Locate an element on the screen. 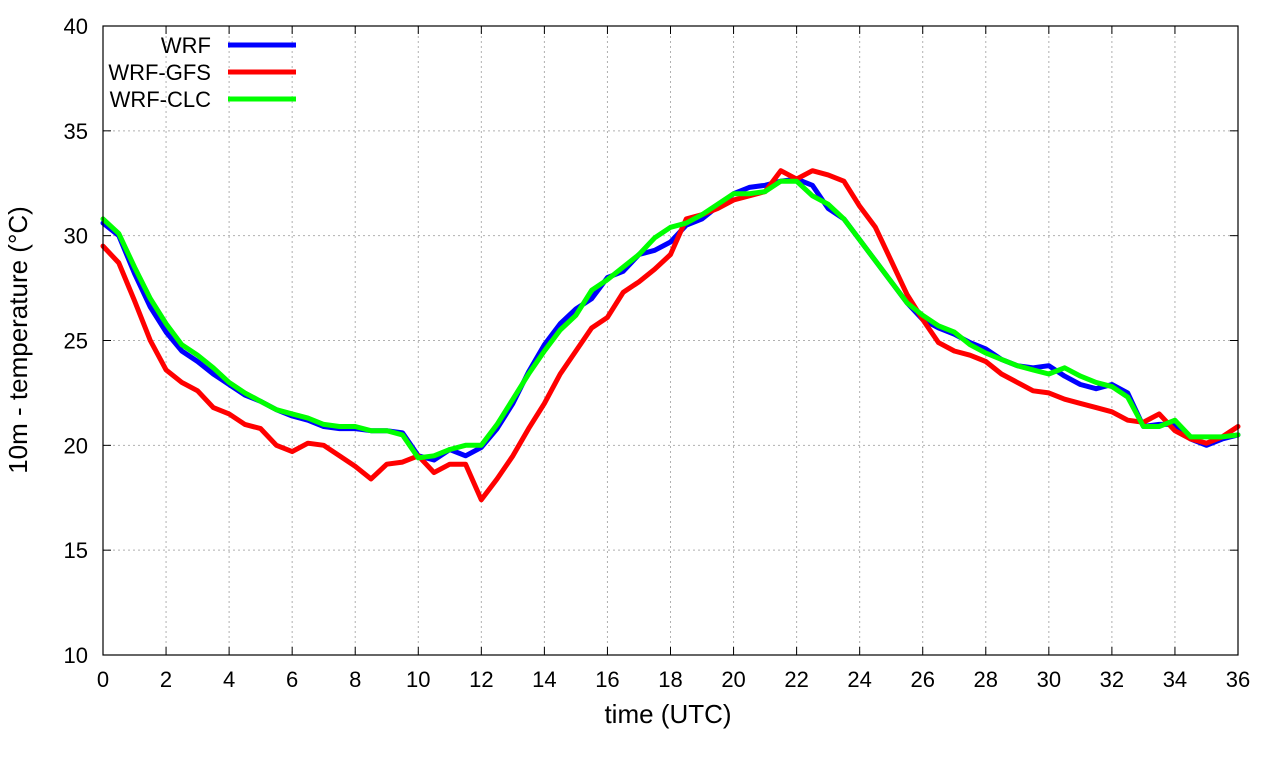 This screenshot has width=1280, height=760. legend-label-wrf: WRF is located at coordinates (186, 45).